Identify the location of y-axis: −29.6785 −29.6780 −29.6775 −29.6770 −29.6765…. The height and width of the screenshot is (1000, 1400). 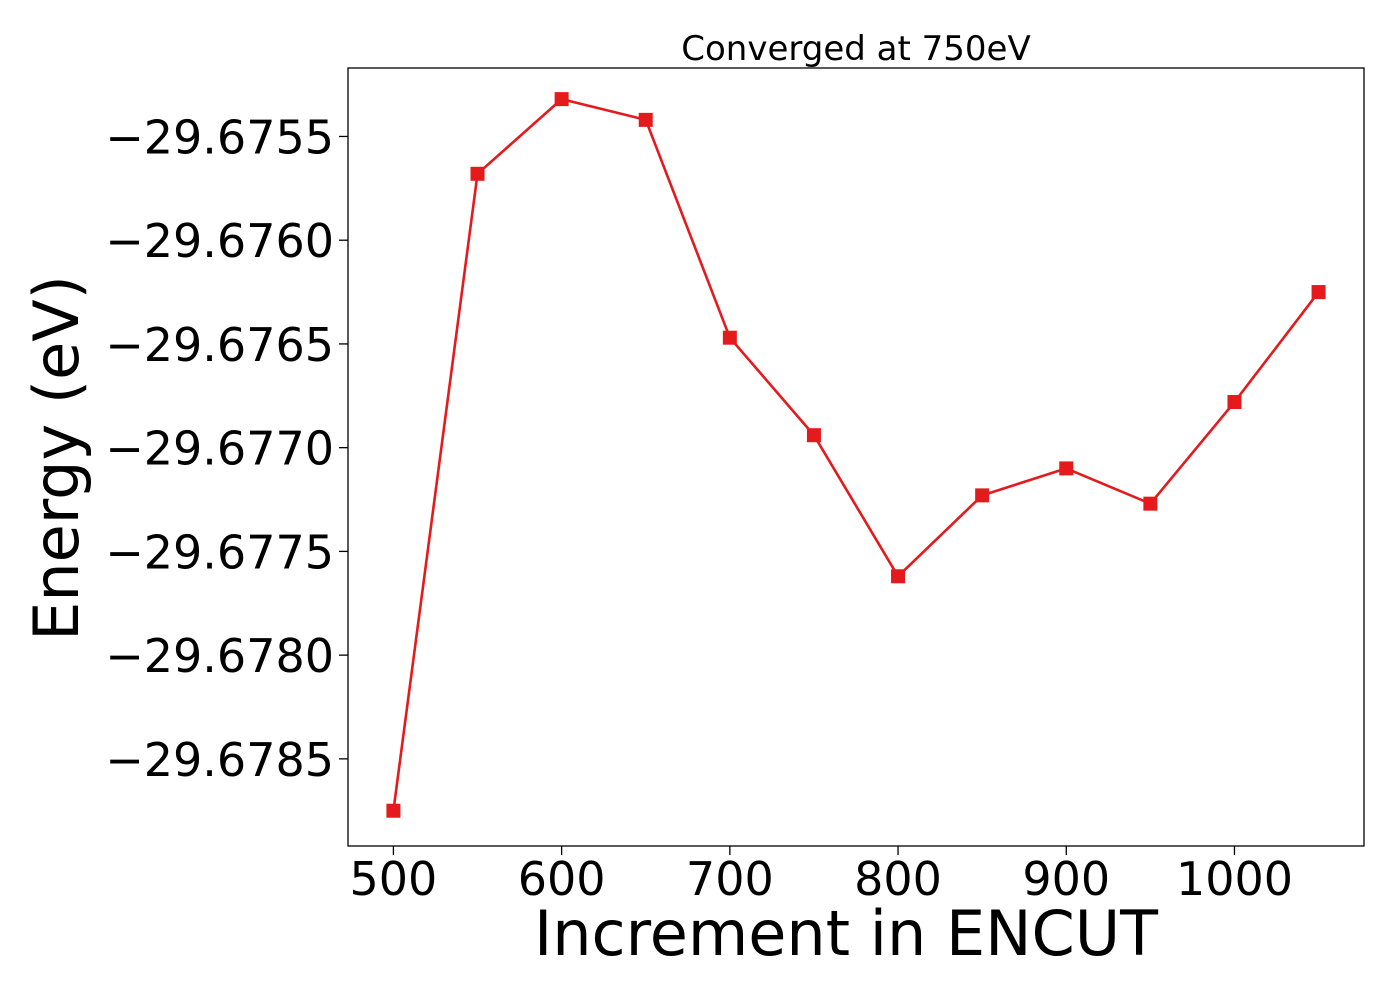
(226, 448).